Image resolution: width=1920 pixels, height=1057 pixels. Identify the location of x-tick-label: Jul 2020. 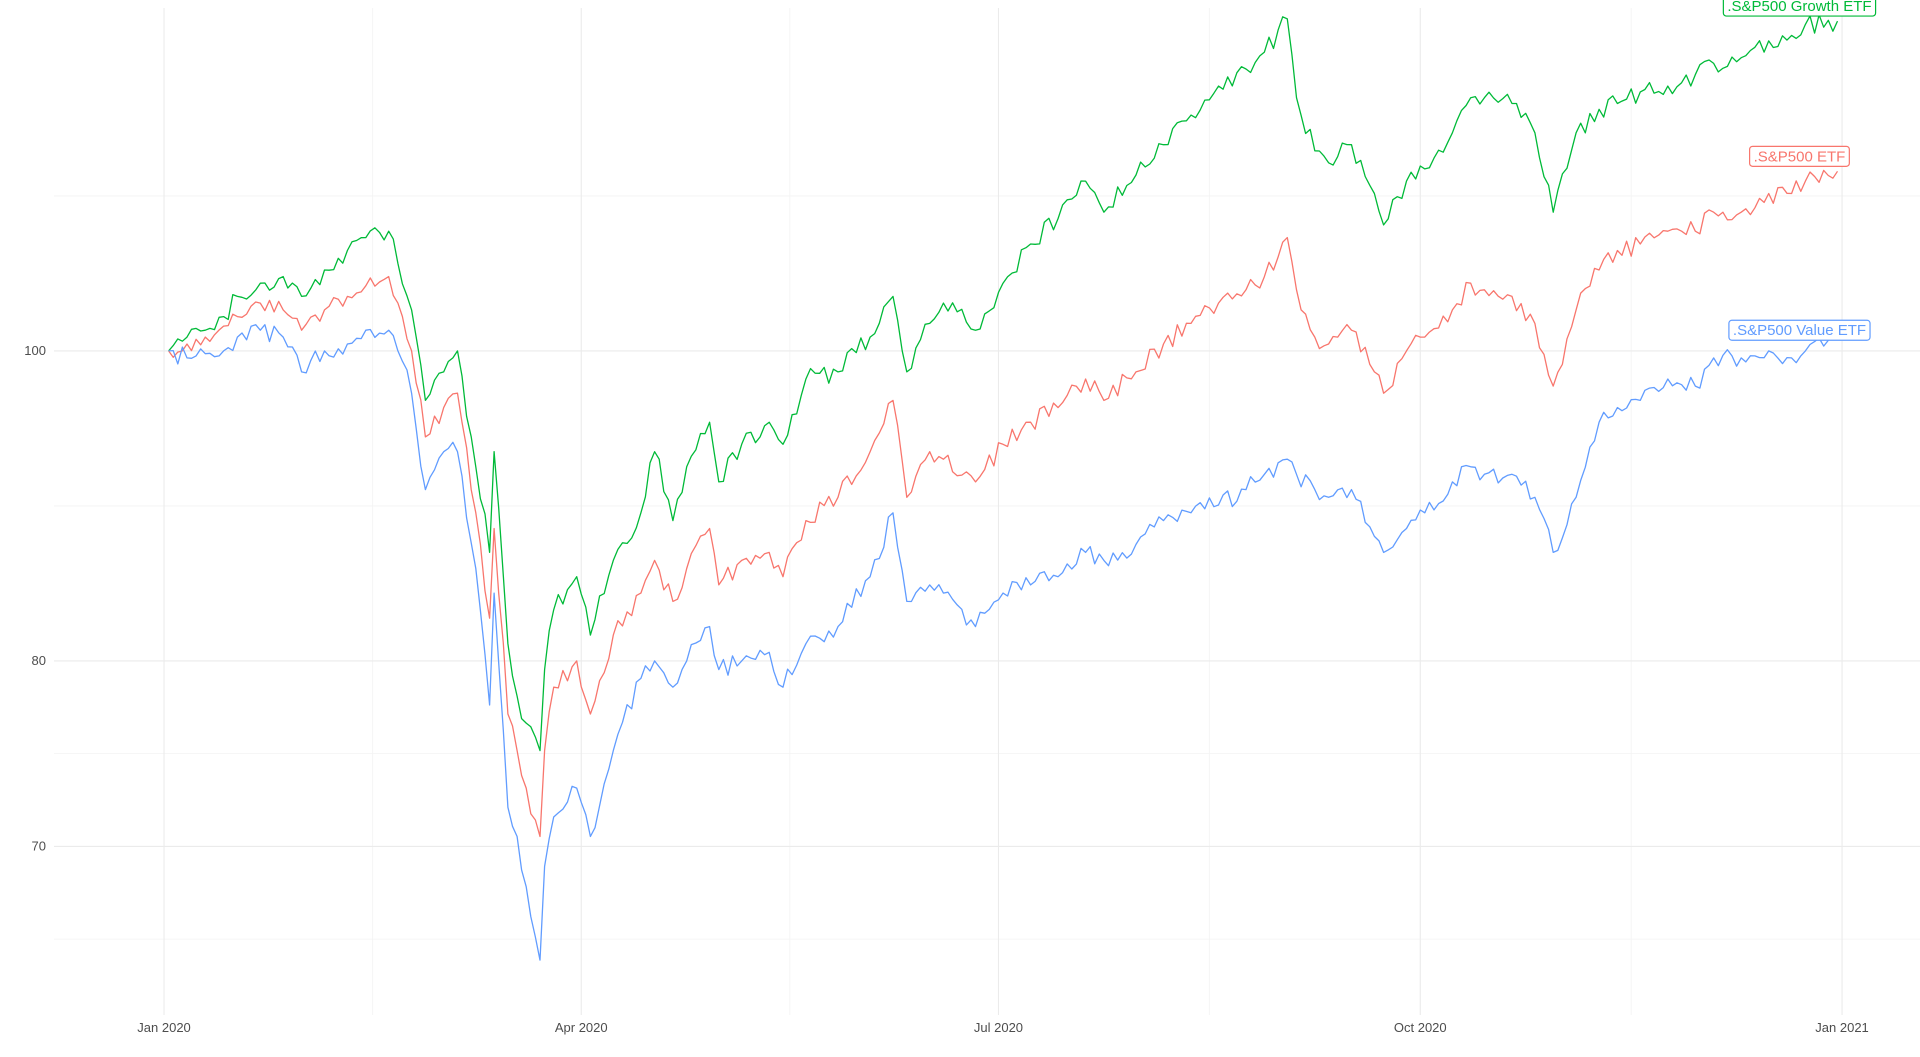
(998, 1027).